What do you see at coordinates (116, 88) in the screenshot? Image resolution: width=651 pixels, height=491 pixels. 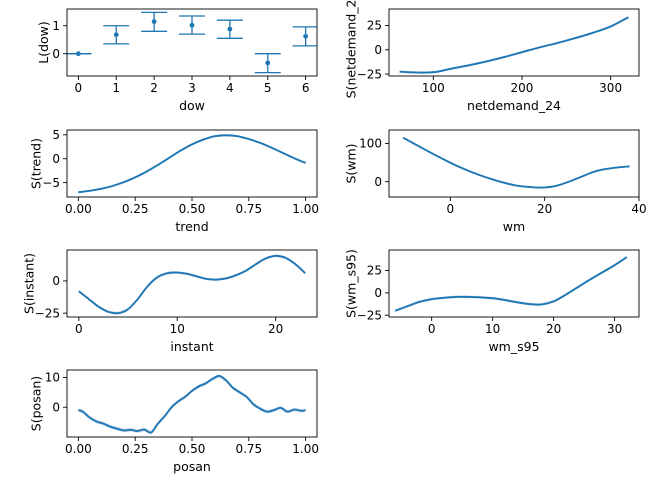 I see `x-tick-label-dow: 1` at bounding box center [116, 88].